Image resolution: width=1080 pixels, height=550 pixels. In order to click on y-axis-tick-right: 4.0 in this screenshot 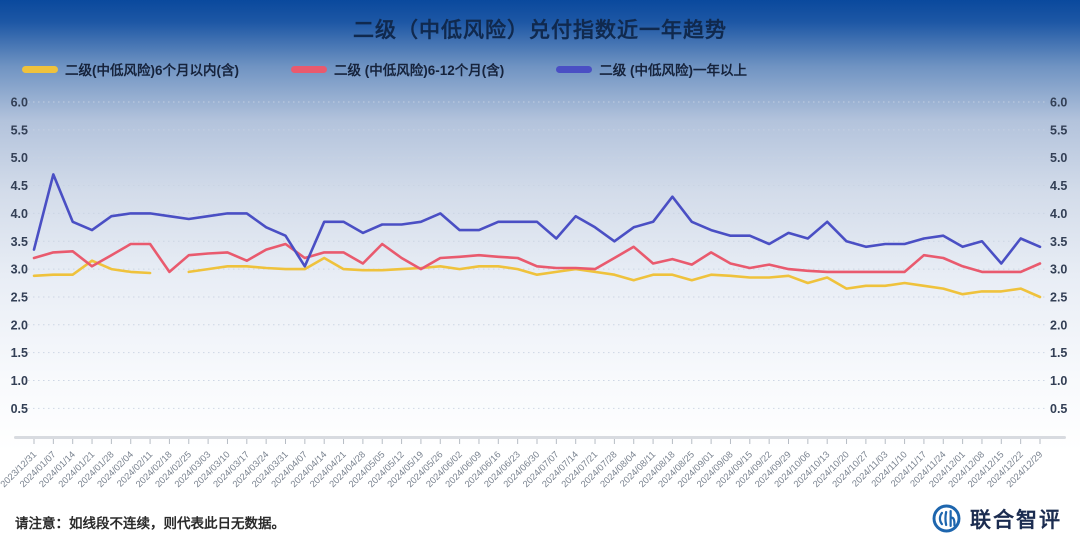, I will do `click(1058, 214)`.